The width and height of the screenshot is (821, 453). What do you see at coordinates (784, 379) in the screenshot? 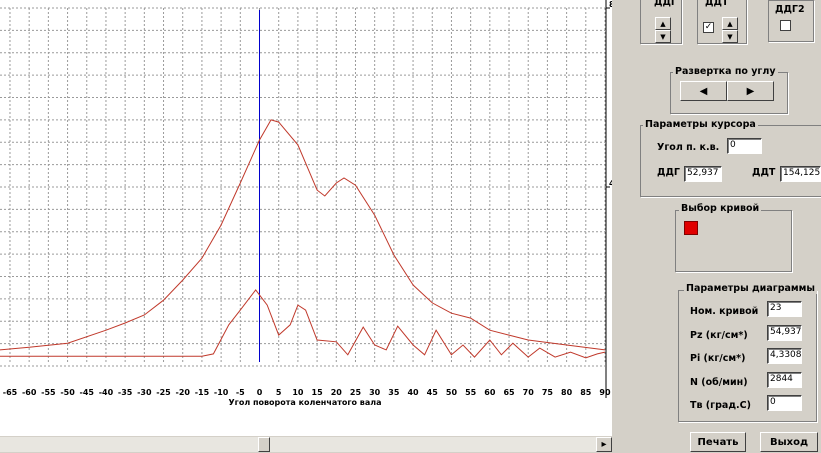
I see `param-value: 2844` at bounding box center [784, 379].